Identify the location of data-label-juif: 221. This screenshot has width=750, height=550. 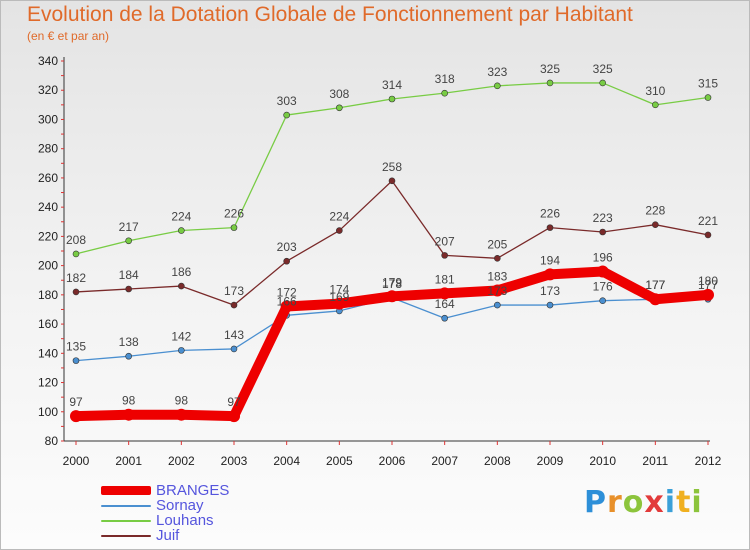
(708, 221).